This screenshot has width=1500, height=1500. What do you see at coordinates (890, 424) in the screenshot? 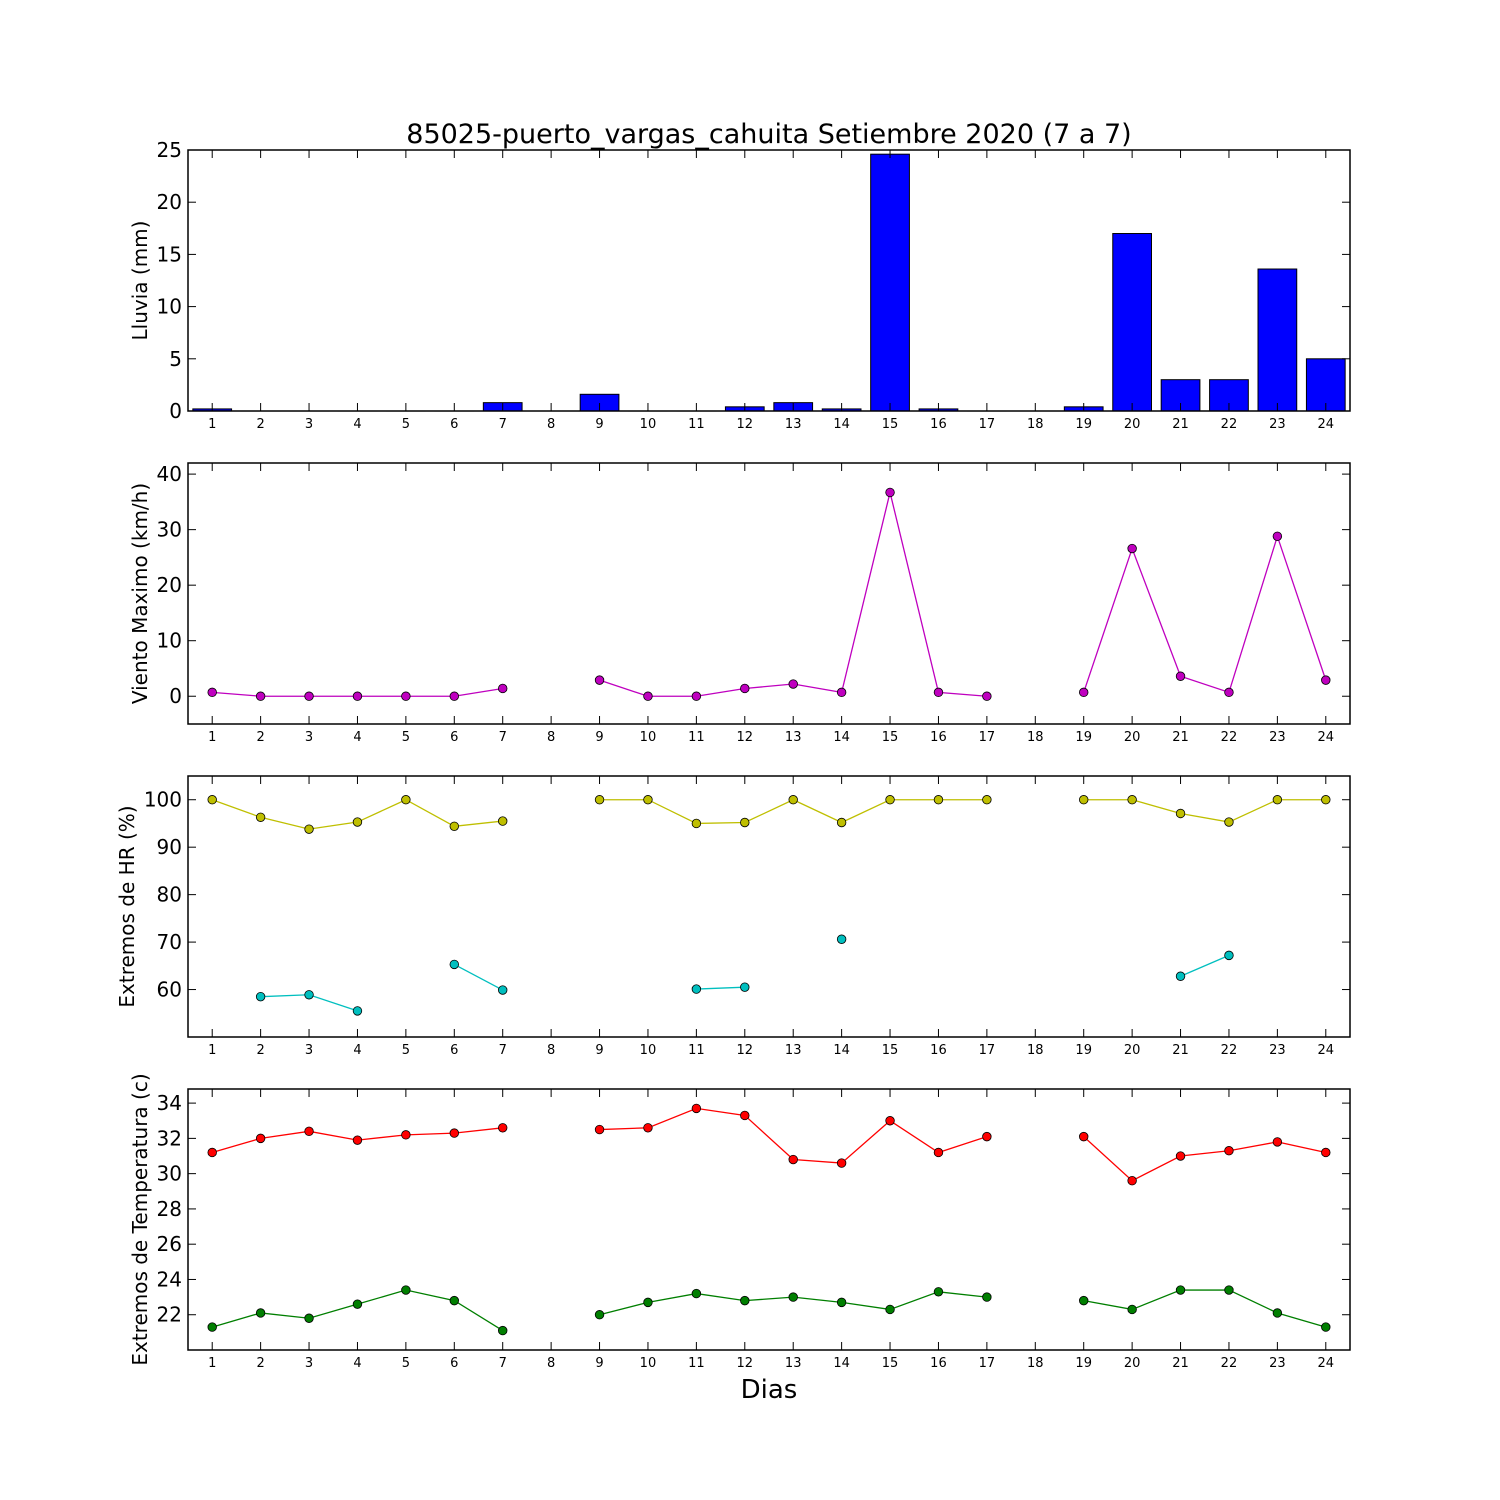
I see `lluvia-xtick-label: 15` at bounding box center [890, 424].